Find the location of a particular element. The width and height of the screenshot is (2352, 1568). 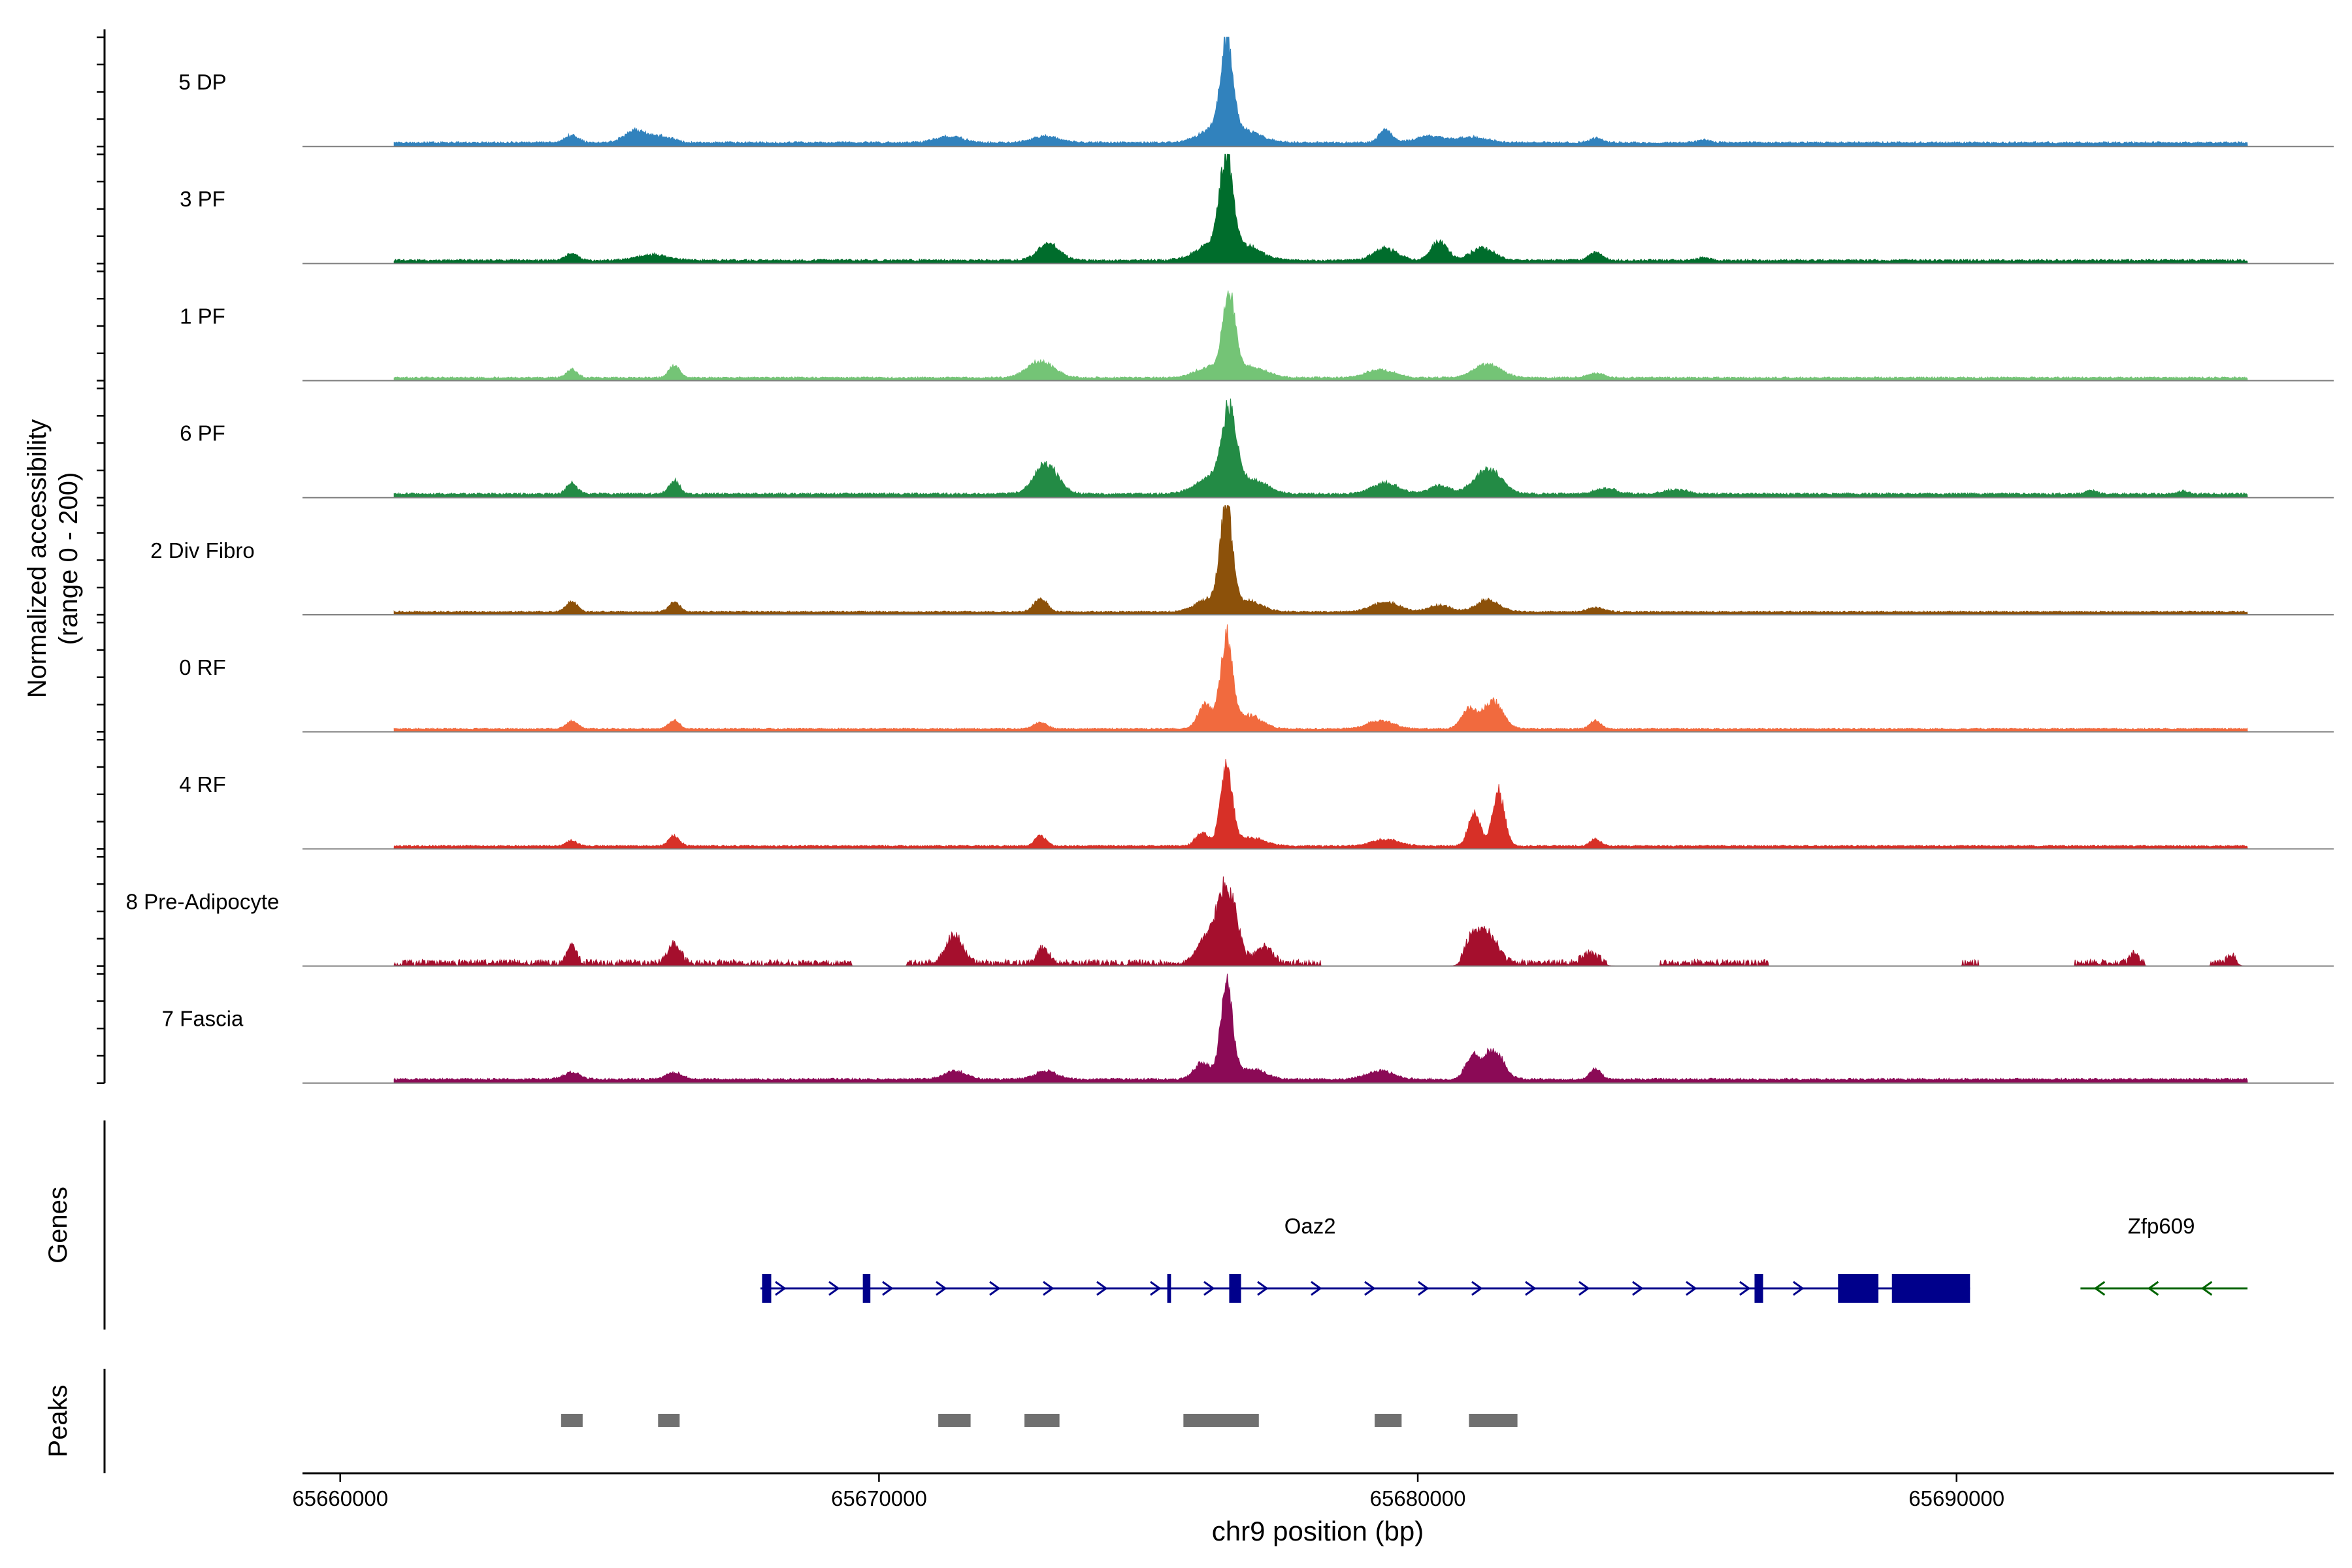

x-tick-label: 65680000 is located at coordinates (1418, 1498).